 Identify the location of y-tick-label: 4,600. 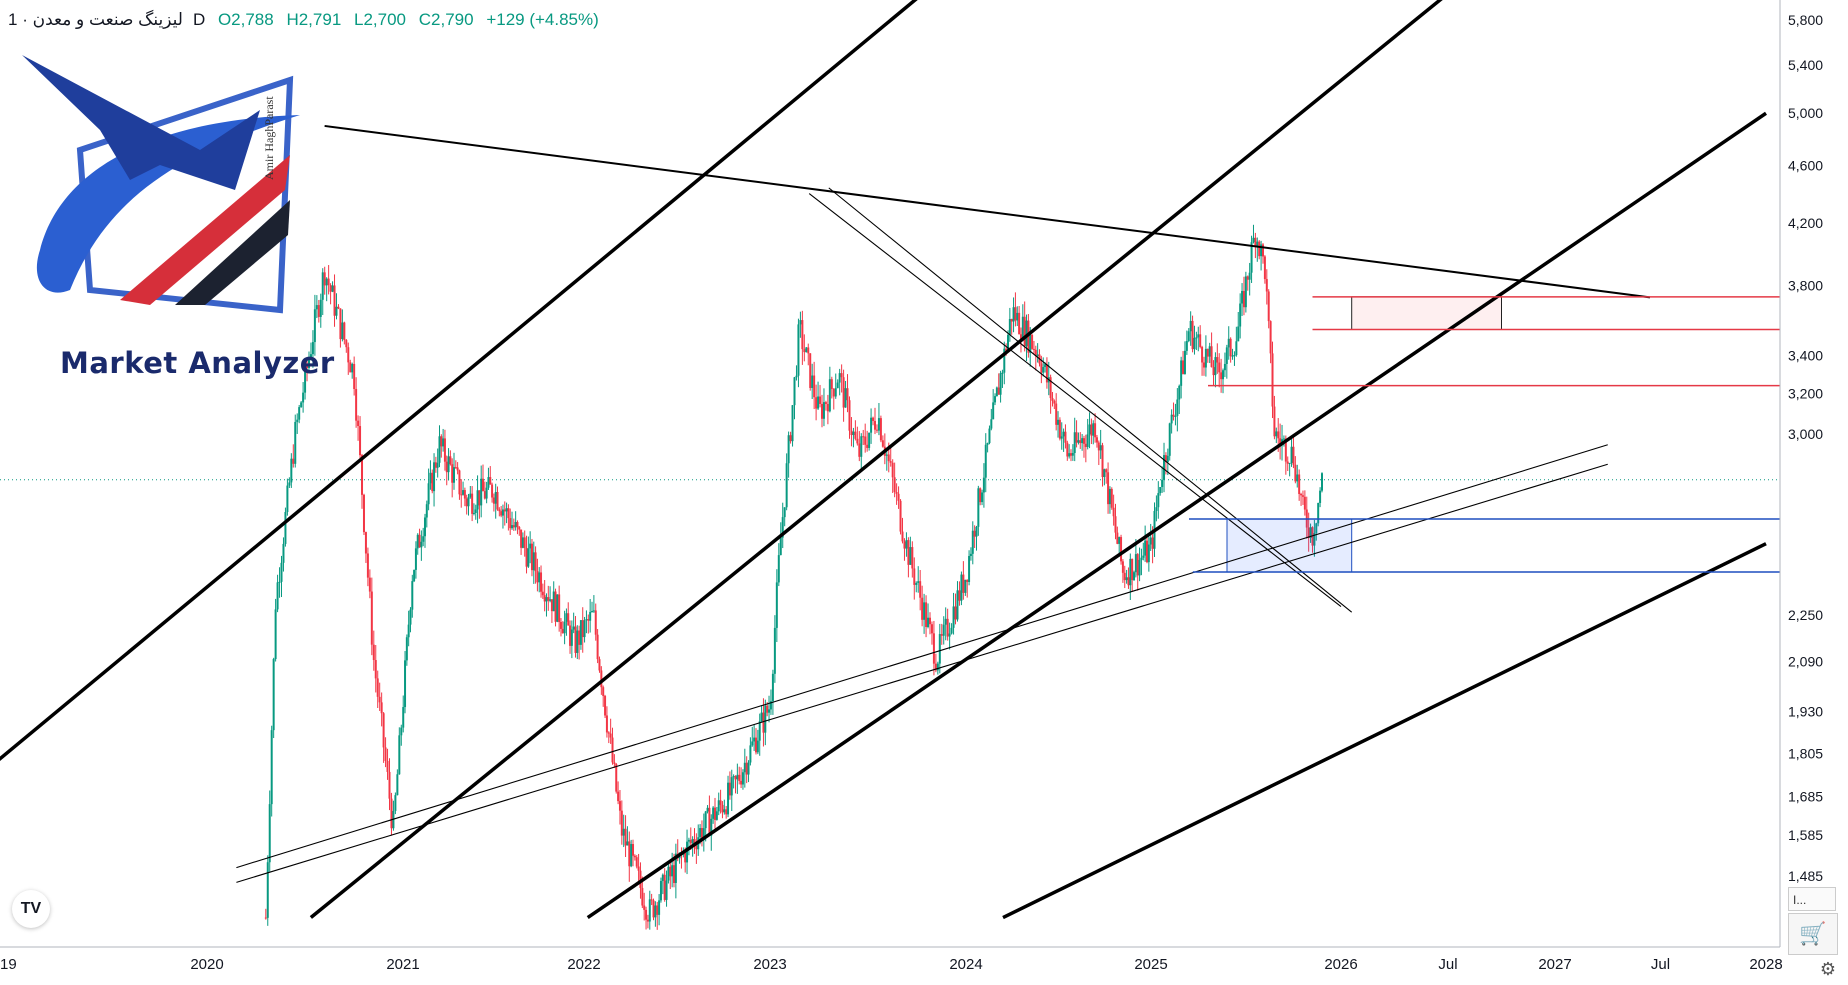
(1805, 166).